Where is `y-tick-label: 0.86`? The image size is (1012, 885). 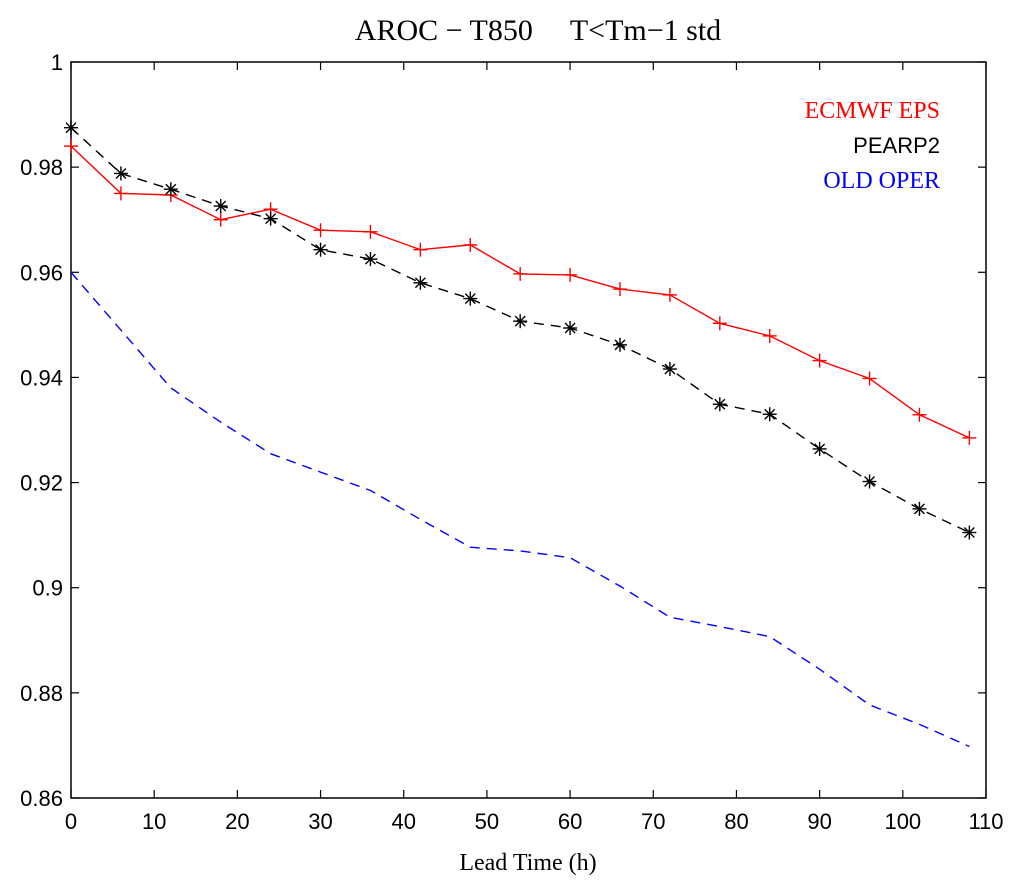
y-tick-label: 0.86 is located at coordinates (41, 798).